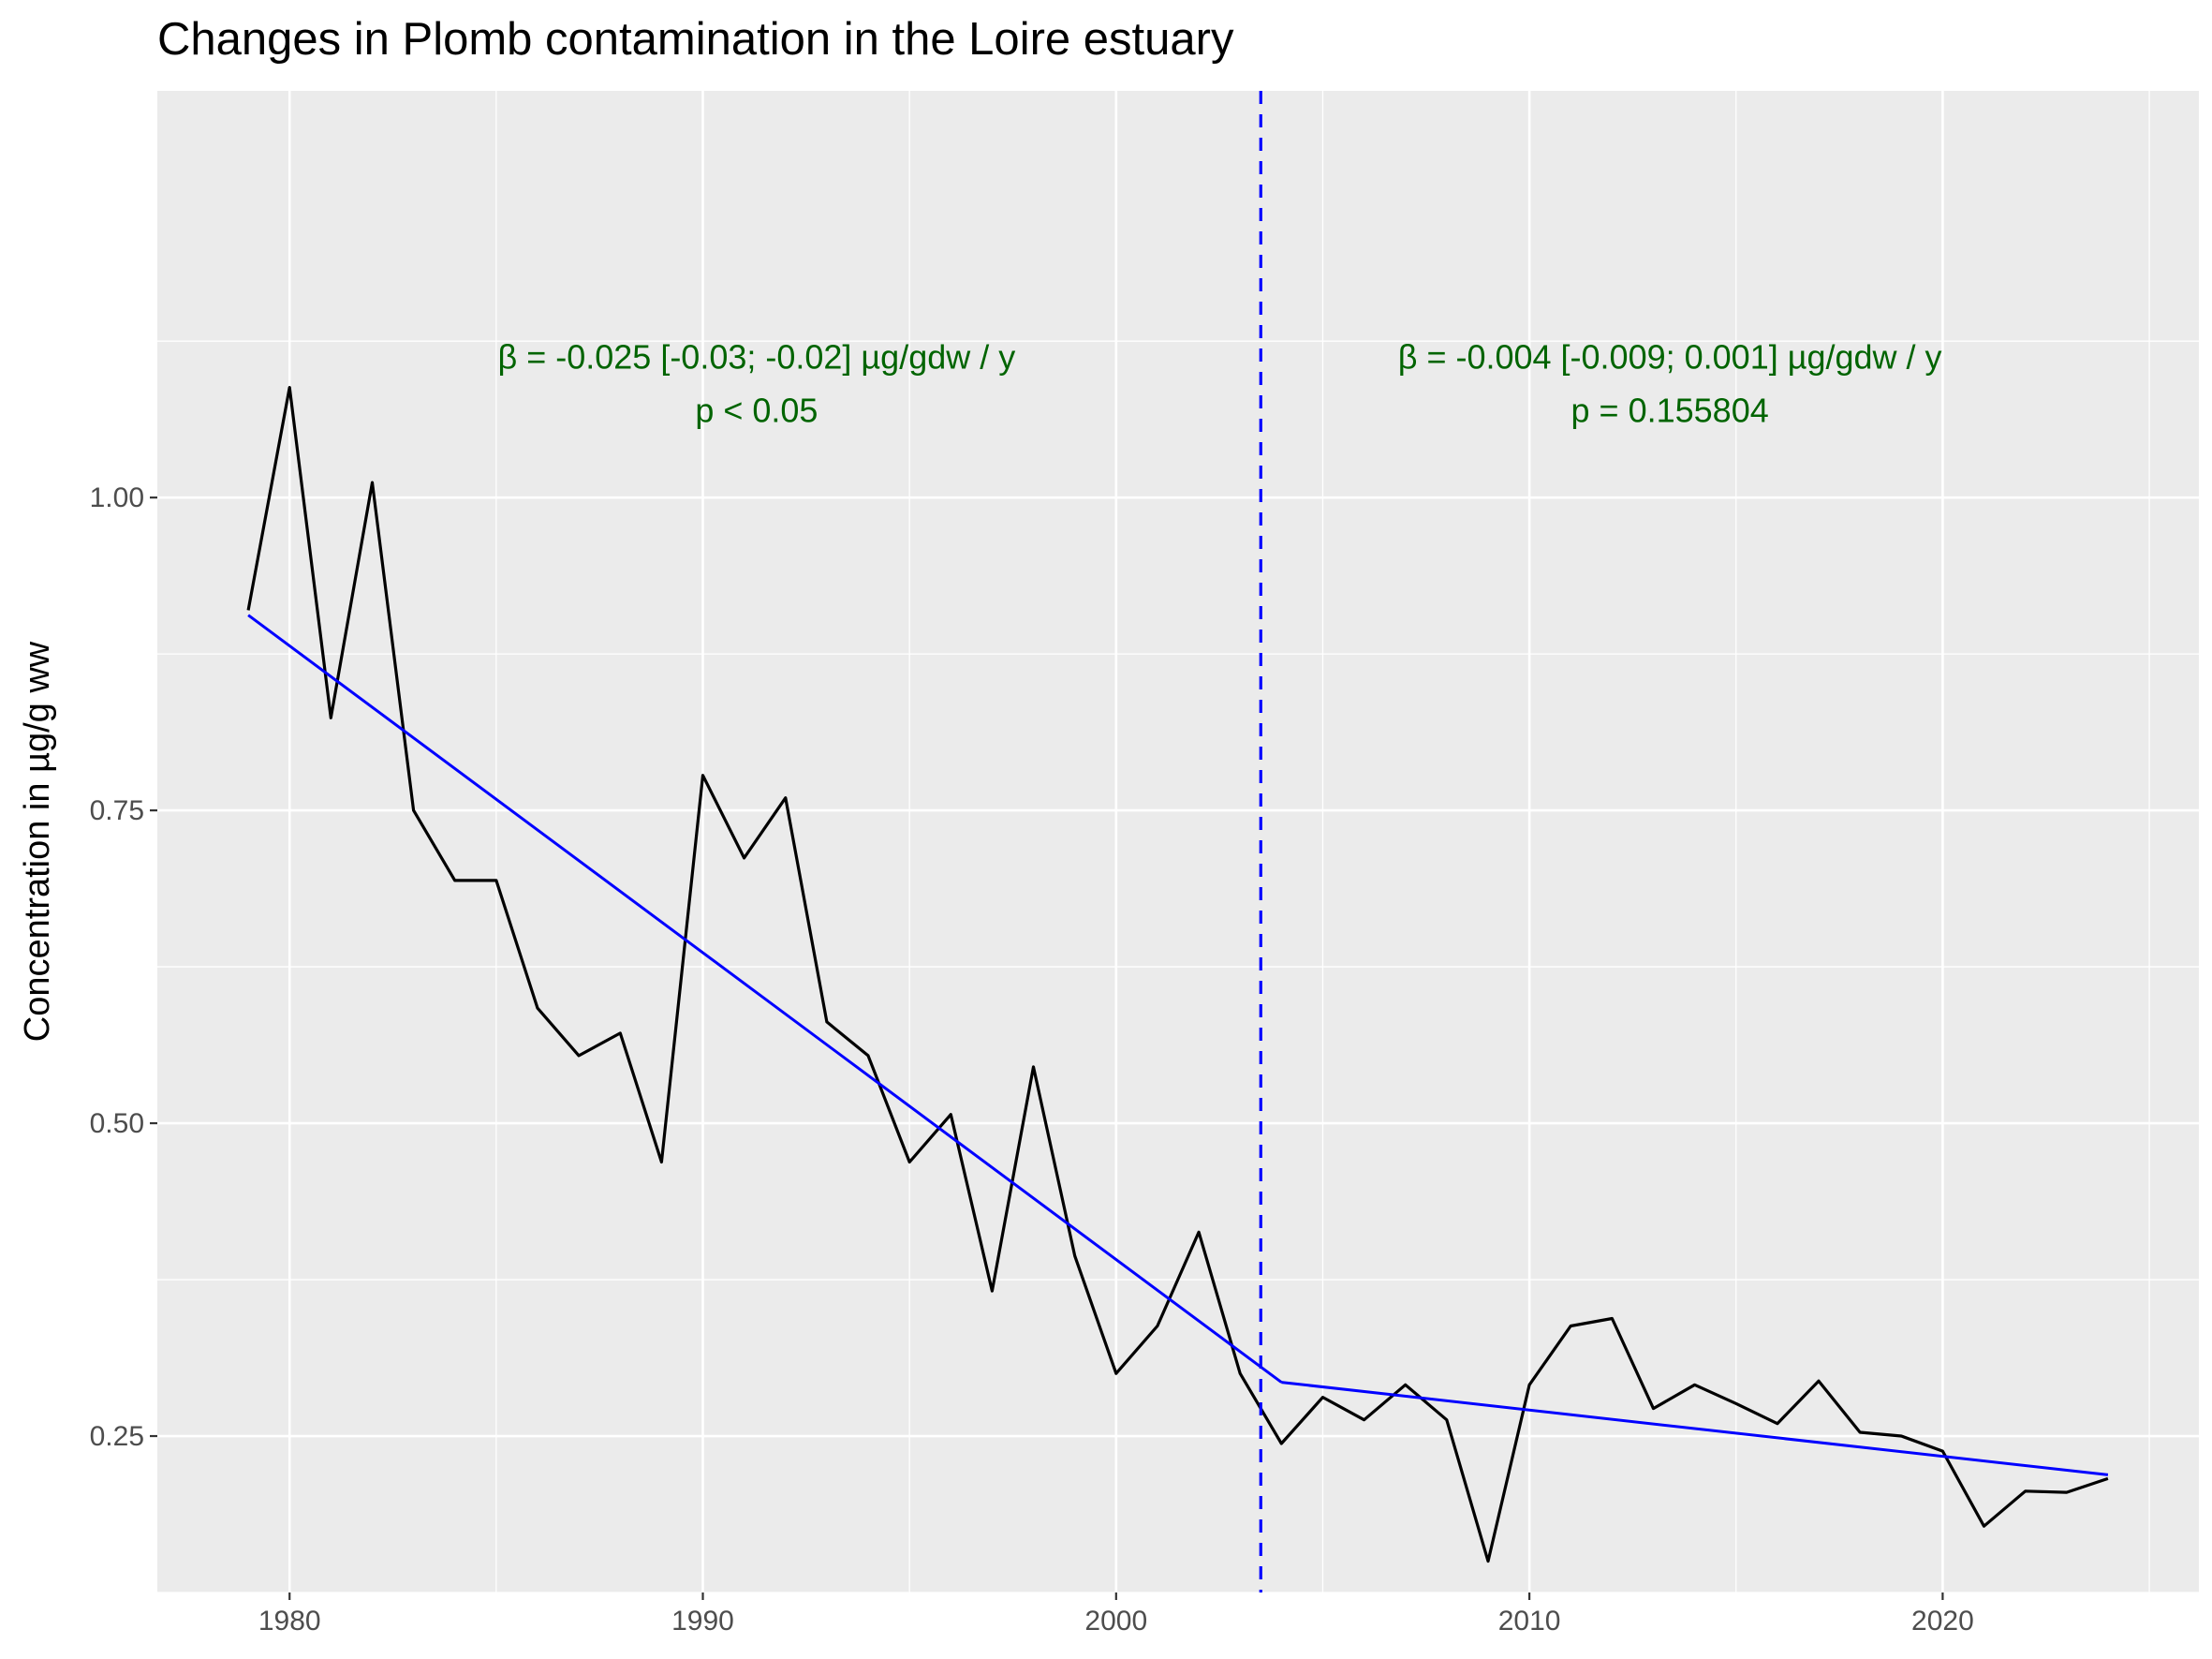 The image size is (2212, 1659). Describe the element at coordinates (117, 811) in the screenshot. I see `y-tick-label: 0.75` at that location.